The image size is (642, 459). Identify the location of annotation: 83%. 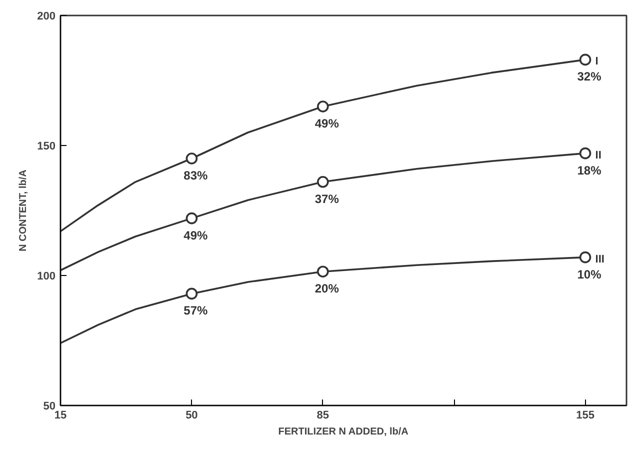
(196, 175).